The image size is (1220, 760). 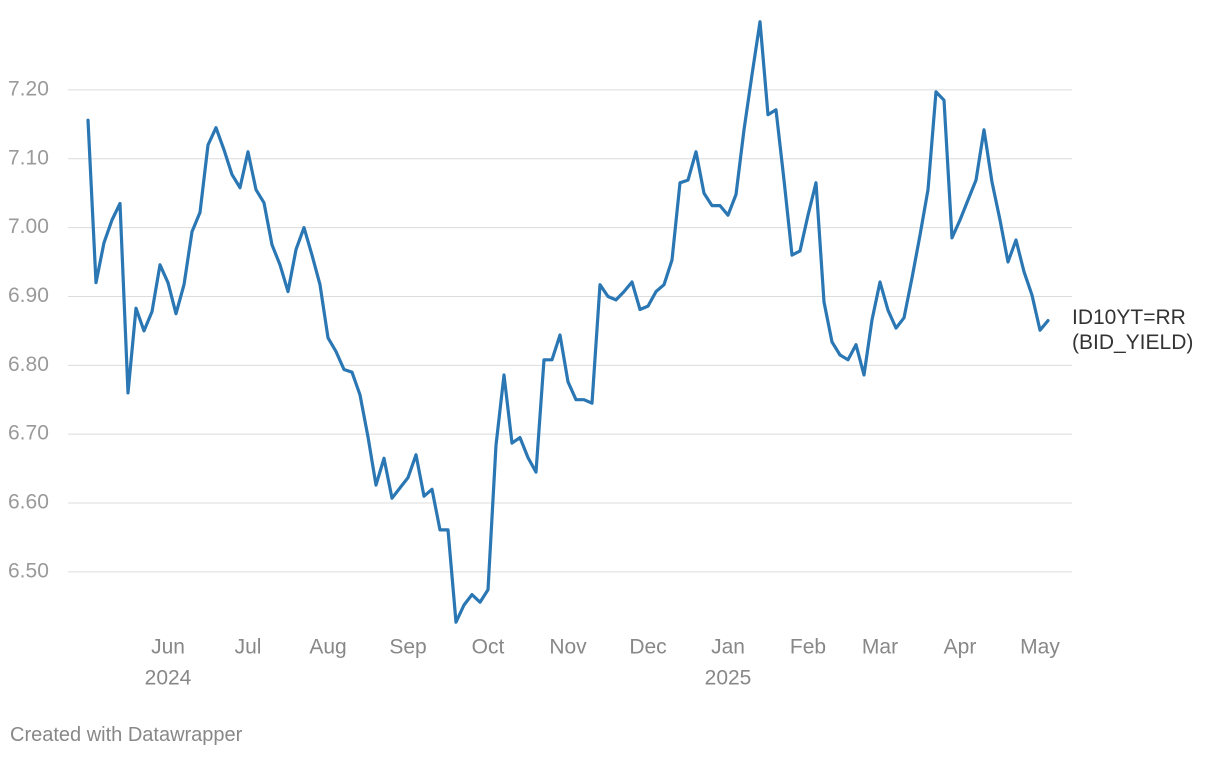 I want to click on y-tick-label: 7.20, so click(x=28, y=88).